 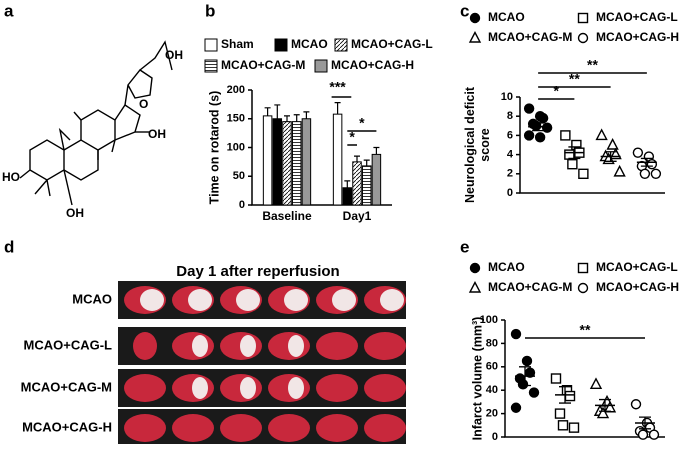 I want to click on y-tick-label: 20, so click(x=492, y=414).